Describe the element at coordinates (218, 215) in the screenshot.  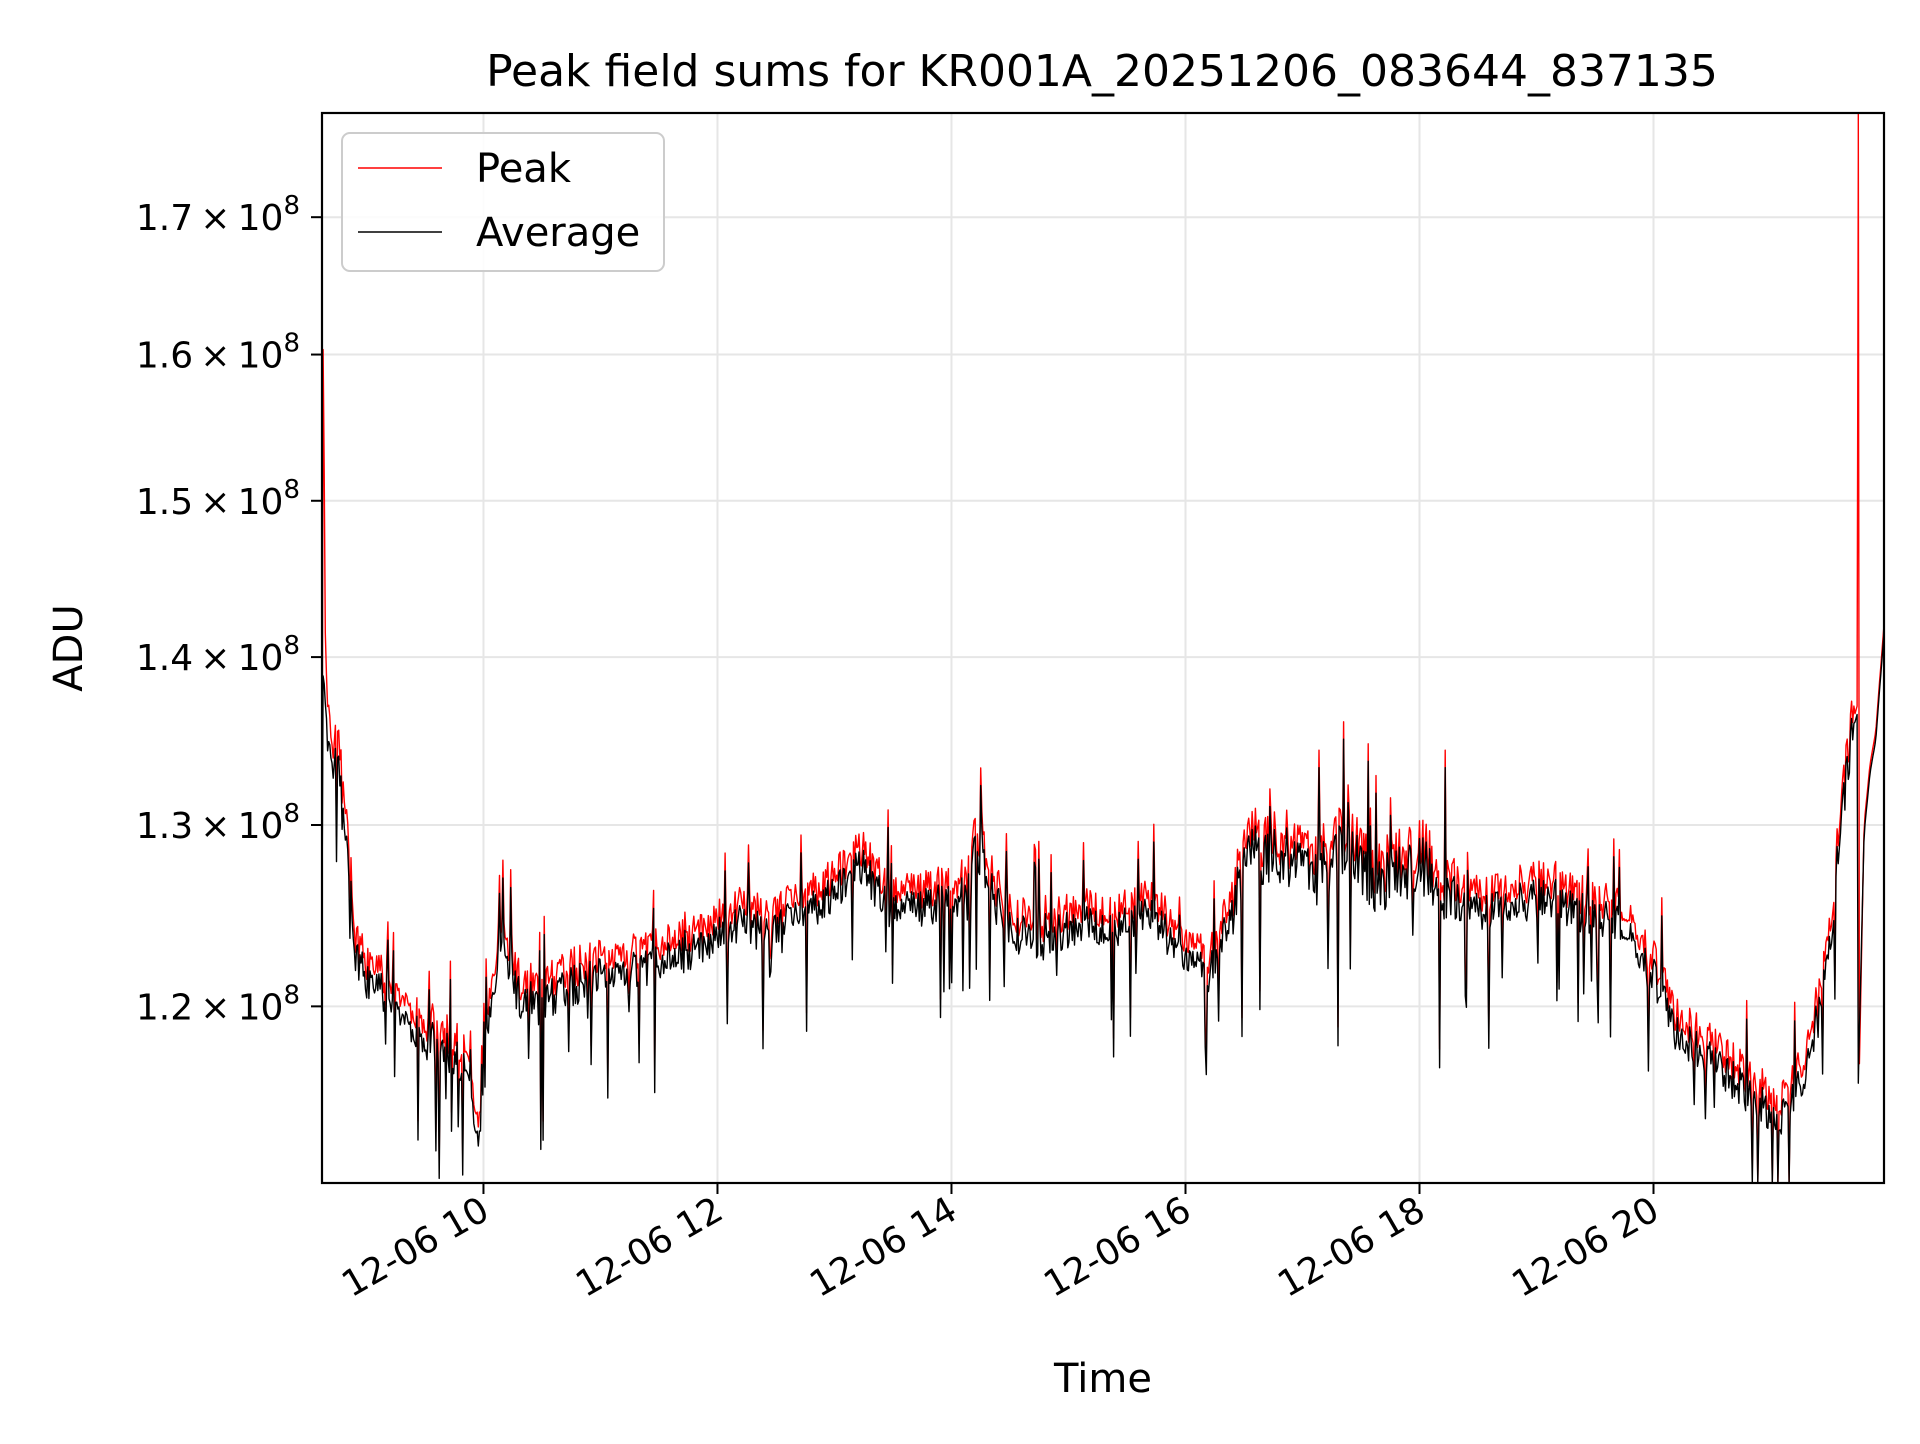
I see `y-tick-label-5: 1.7 × 108` at that location.